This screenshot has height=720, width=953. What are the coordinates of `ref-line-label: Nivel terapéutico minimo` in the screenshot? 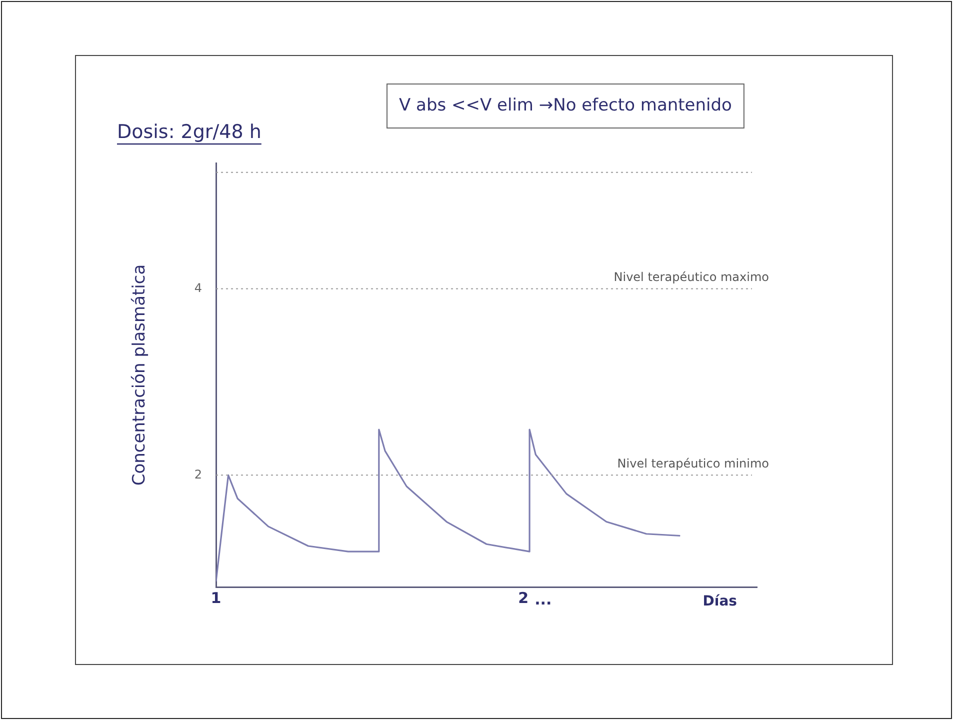 It's located at (693, 463).